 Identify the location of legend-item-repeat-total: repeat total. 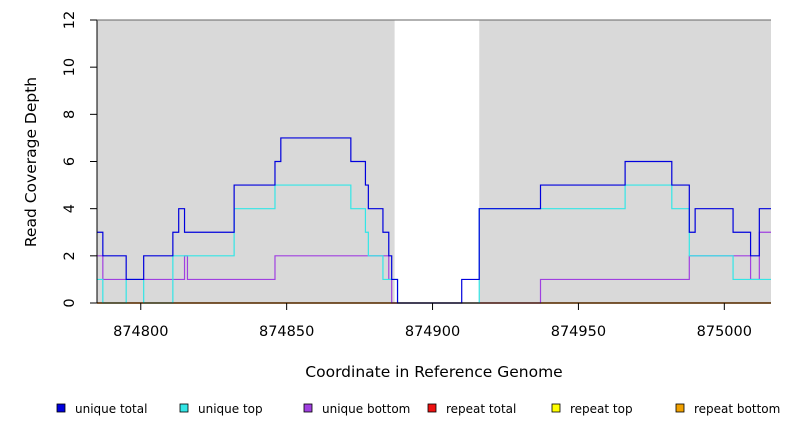
(471, 409).